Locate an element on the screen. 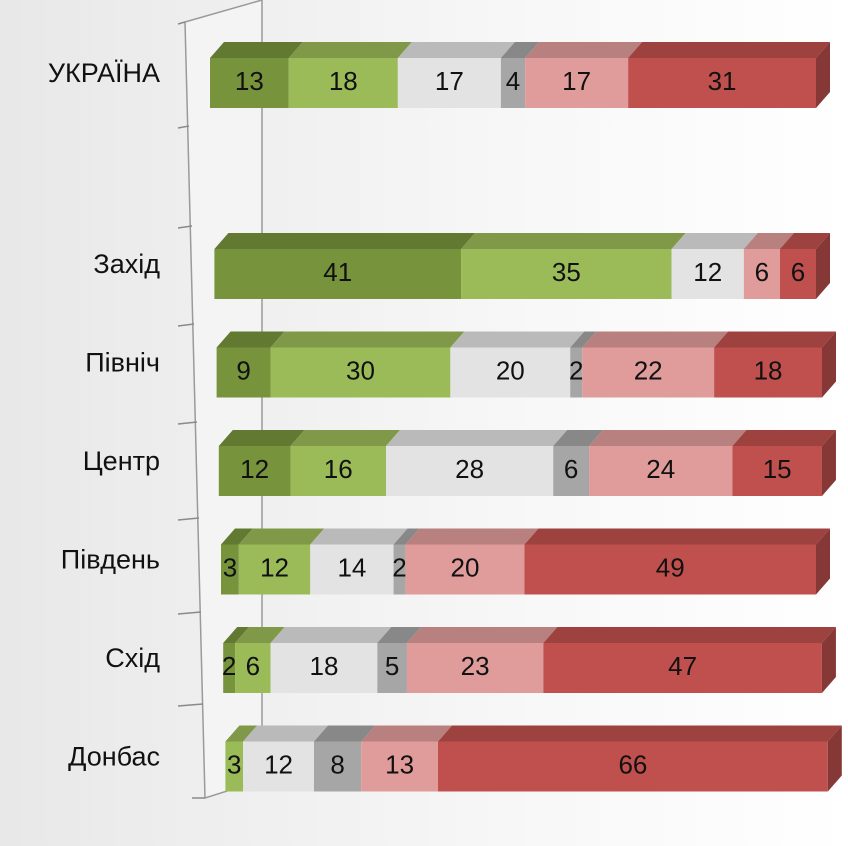  value-label: 14 is located at coordinates (351, 567).